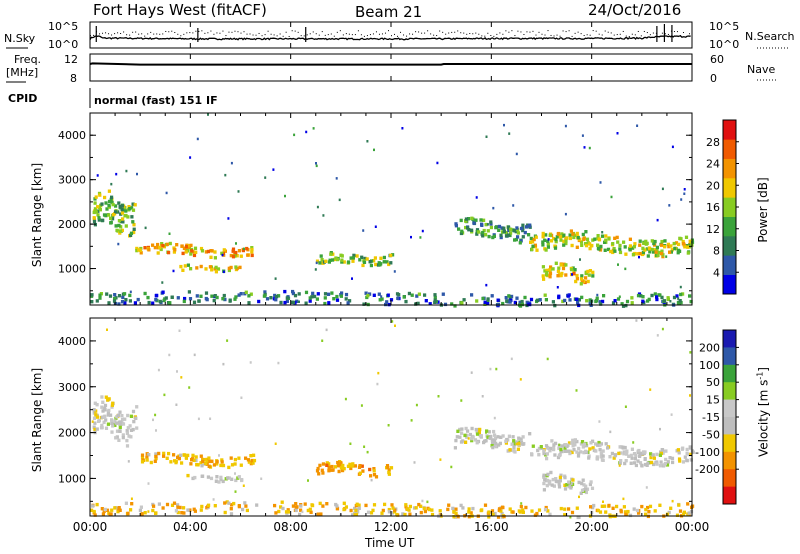 The image size is (800, 554). I want to click on cpid-value: normal (fast) 151 IF, so click(156, 100).